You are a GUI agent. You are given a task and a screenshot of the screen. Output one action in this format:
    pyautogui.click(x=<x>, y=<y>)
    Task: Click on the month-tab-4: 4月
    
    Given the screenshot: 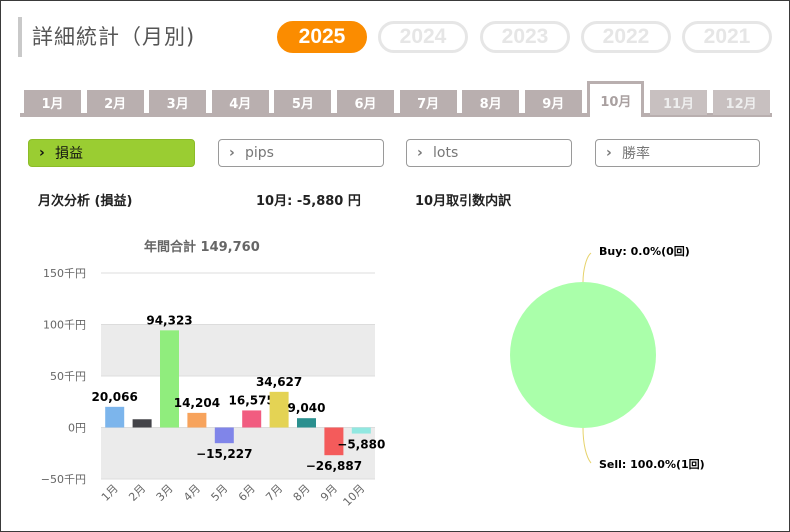 What is the action you would take?
    pyautogui.click(x=240, y=102)
    